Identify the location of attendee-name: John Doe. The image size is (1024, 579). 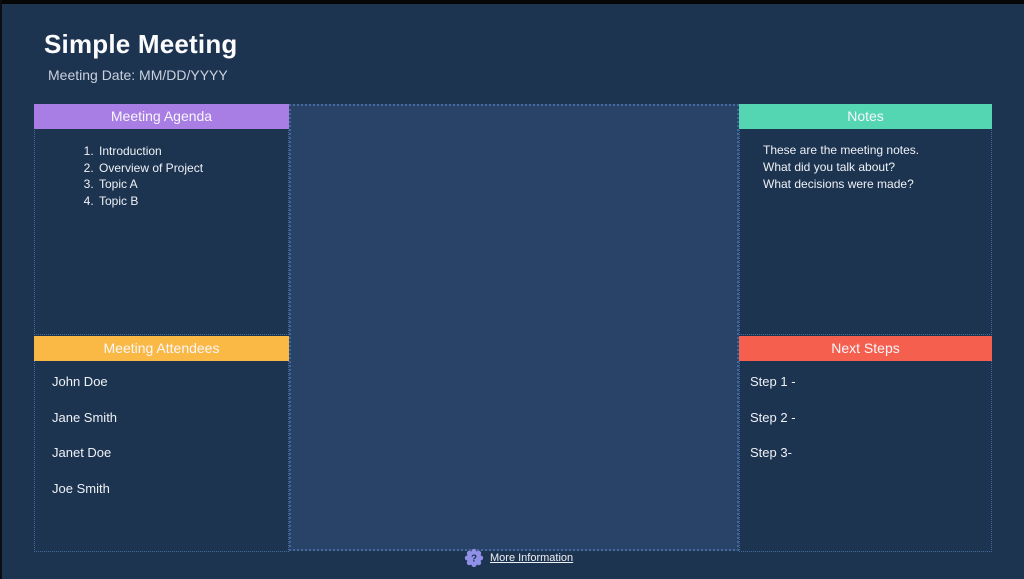
(80, 381).